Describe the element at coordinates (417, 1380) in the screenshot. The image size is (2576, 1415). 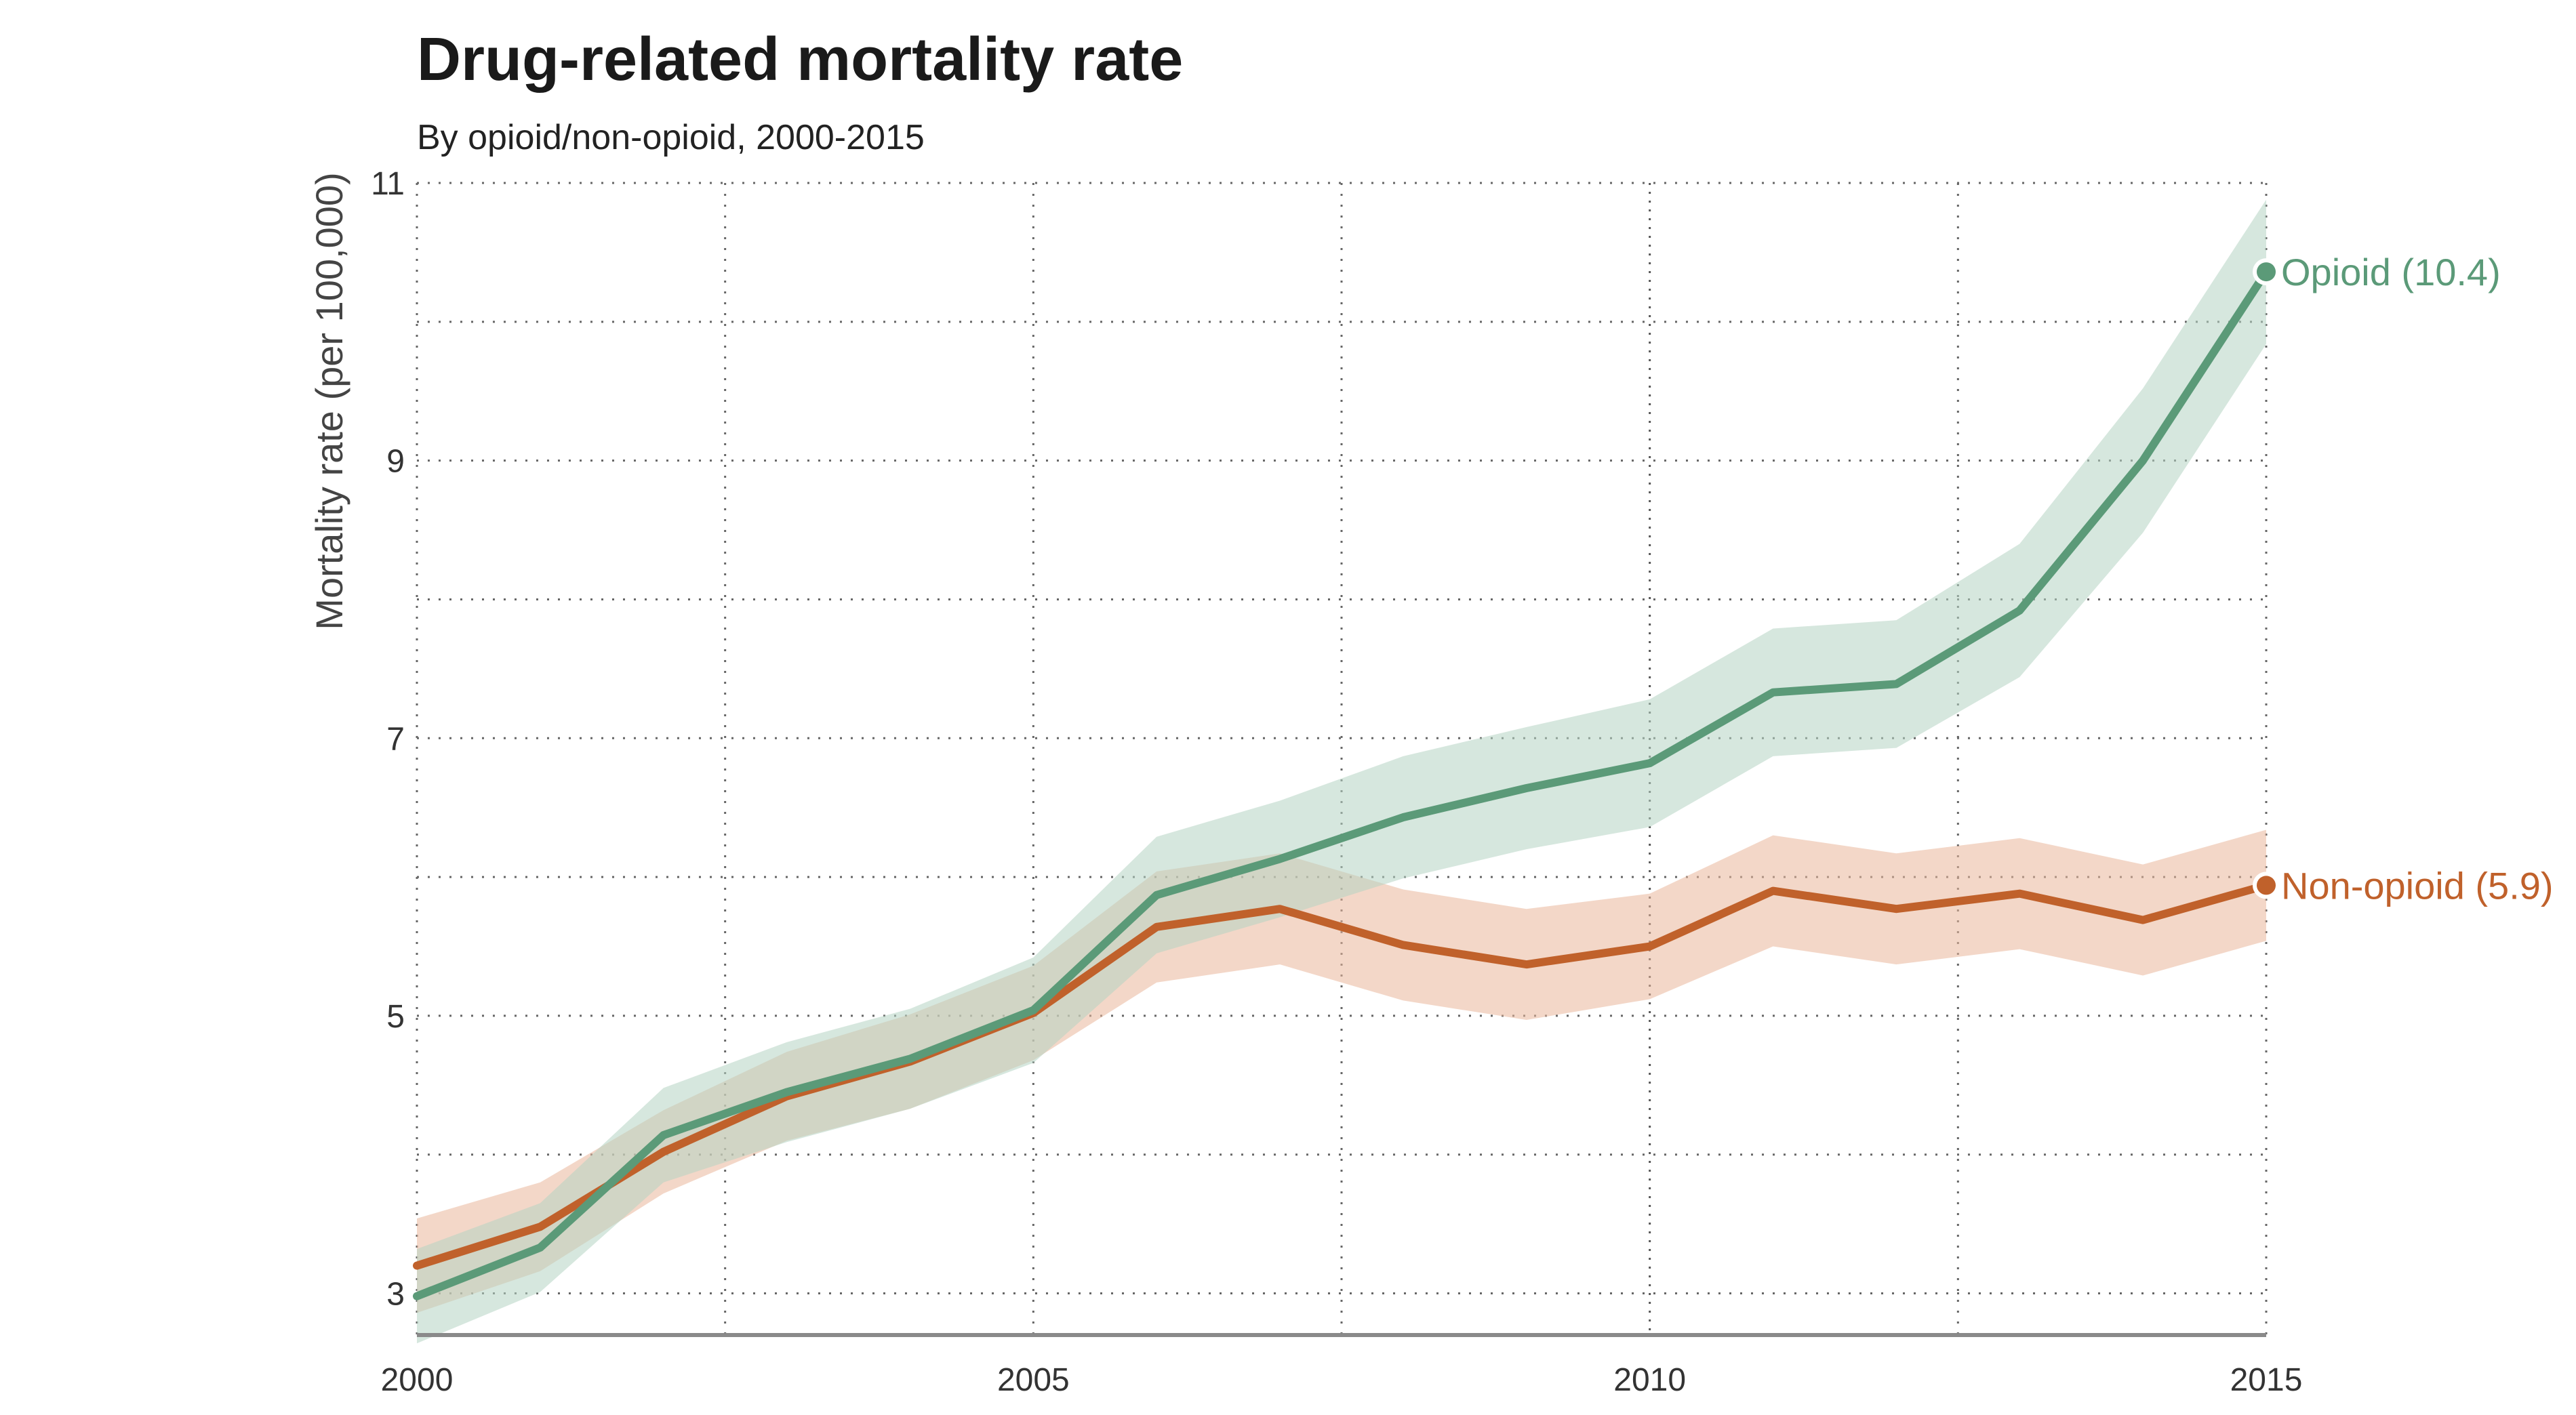
I see `x-tick-label-2000: 2000` at that location.